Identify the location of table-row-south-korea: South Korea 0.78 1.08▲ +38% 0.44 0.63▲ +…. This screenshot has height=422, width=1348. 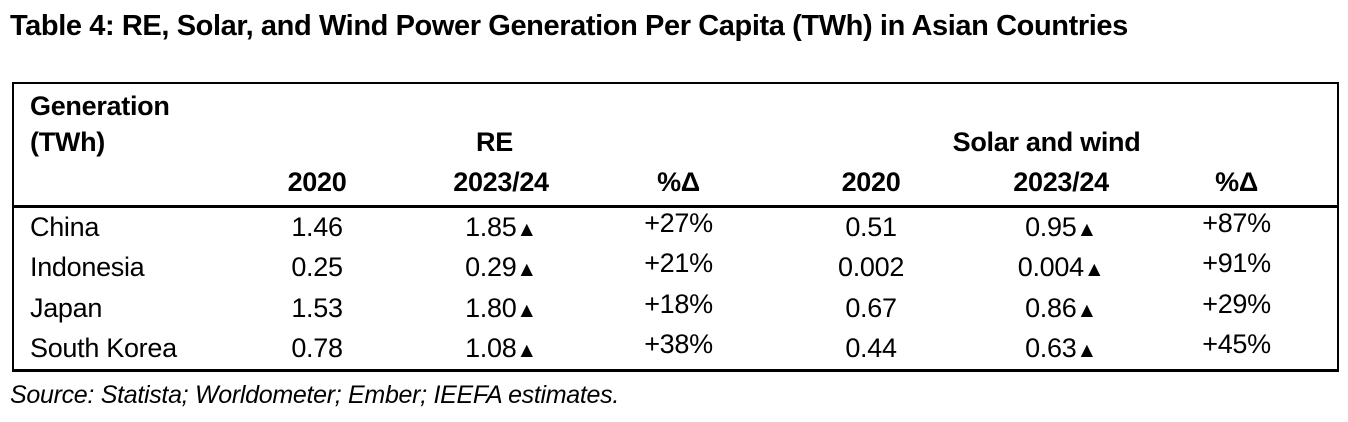
(675, 349).